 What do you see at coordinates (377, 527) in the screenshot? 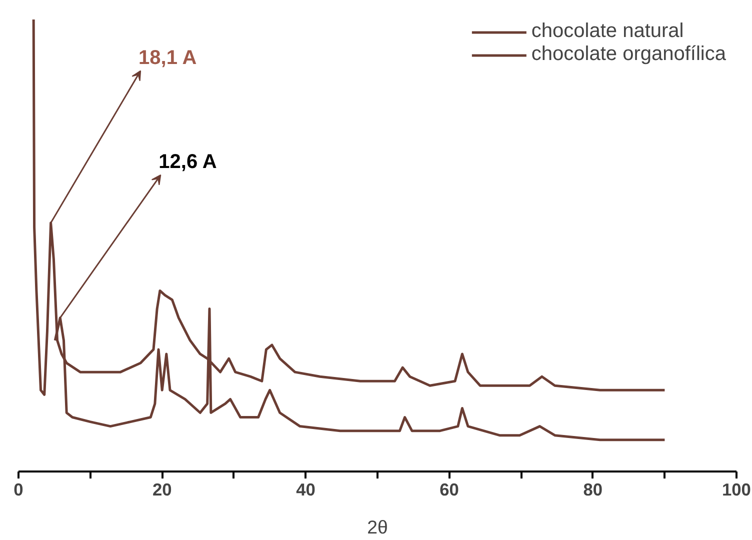
I see `x-axis-title: 2θ` at bounding box center [377, 527].